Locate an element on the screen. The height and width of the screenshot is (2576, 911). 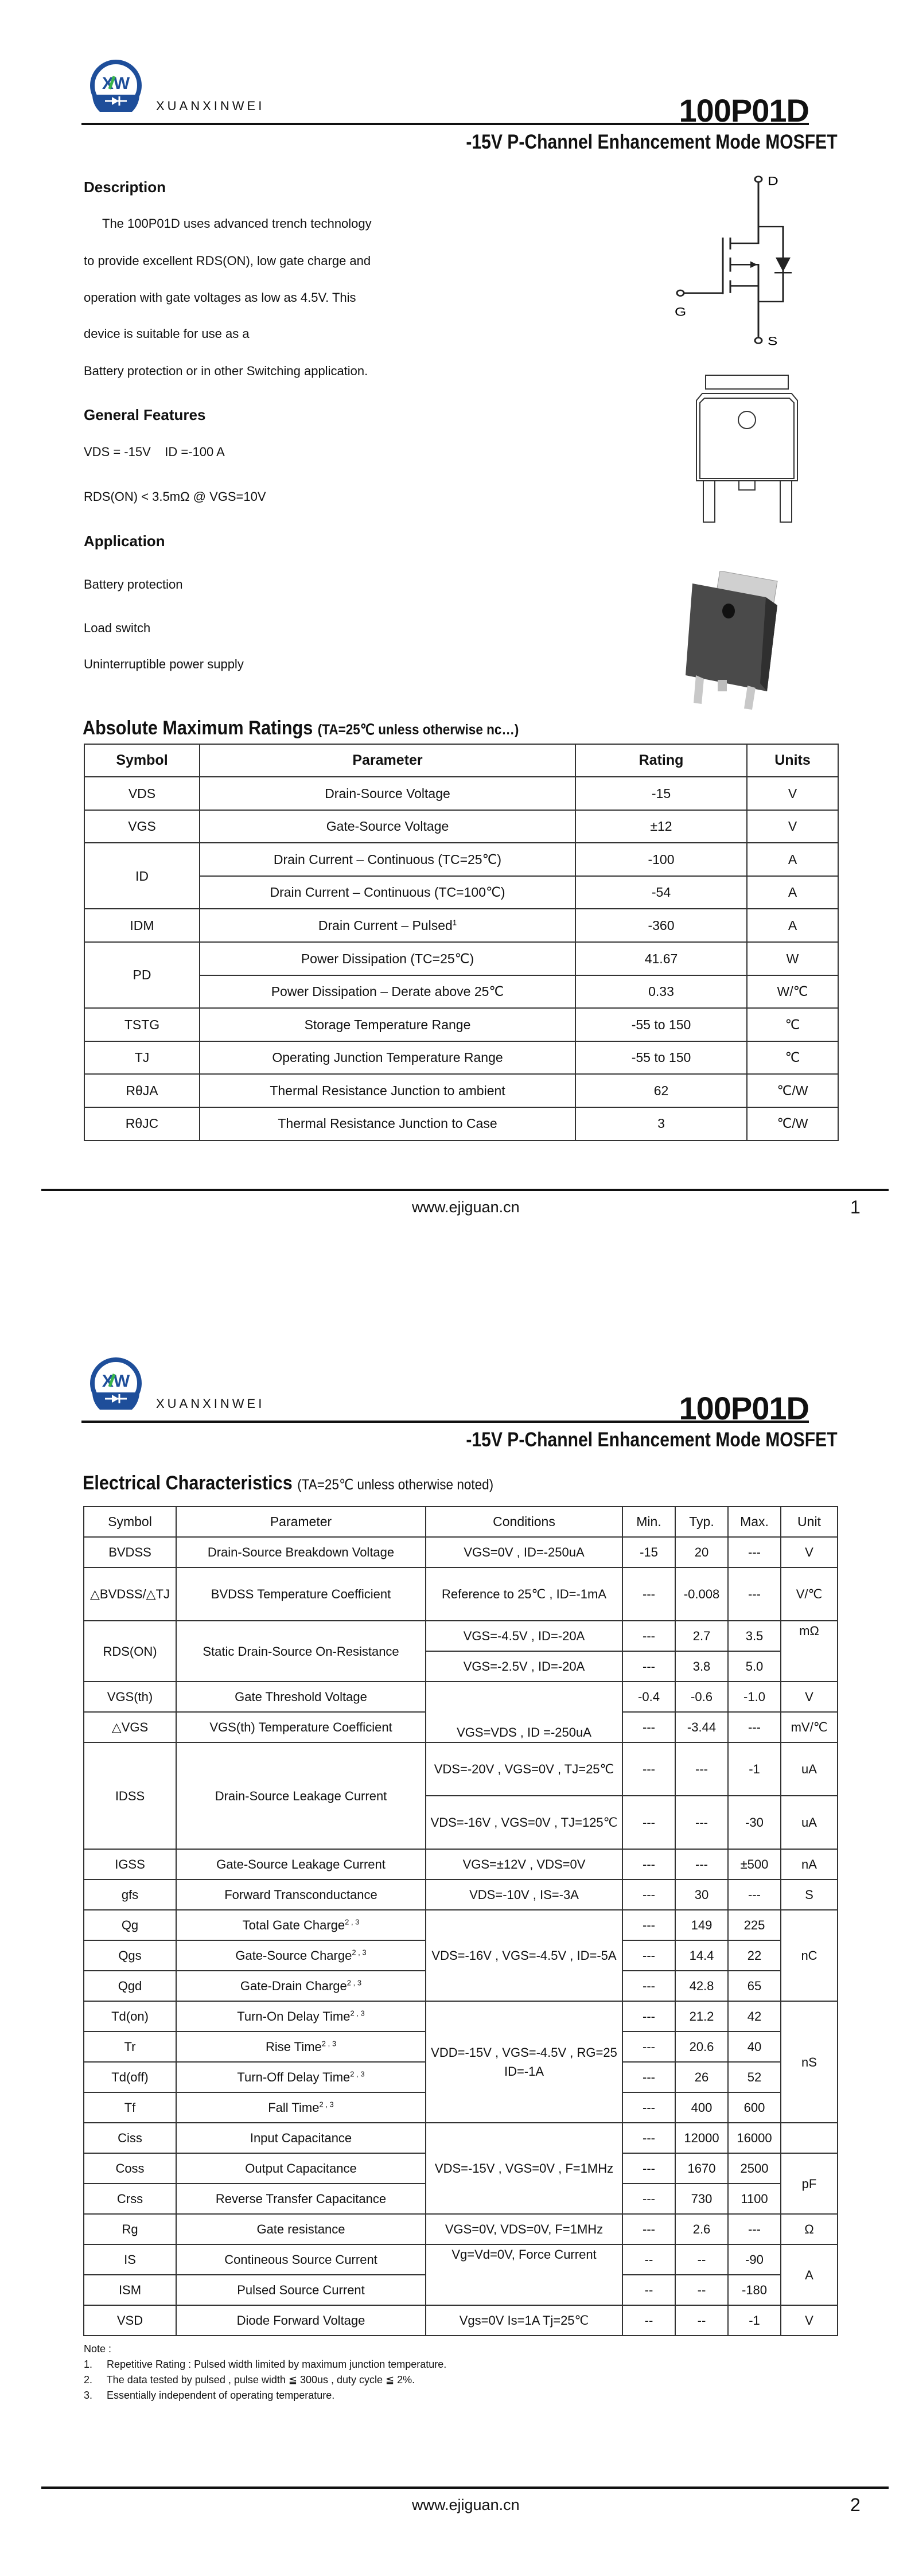
typ-cell: -3.44 is located at coordinates (702, 1727).